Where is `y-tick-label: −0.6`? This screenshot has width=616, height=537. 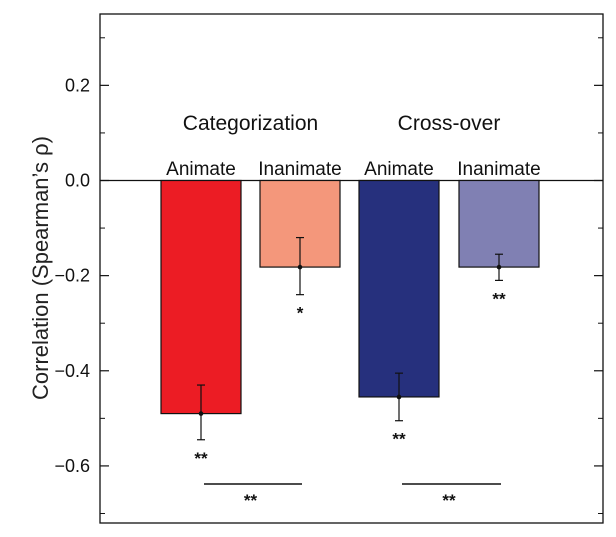
y-tick-label: −0.6 is located at coordinates (72, 466).